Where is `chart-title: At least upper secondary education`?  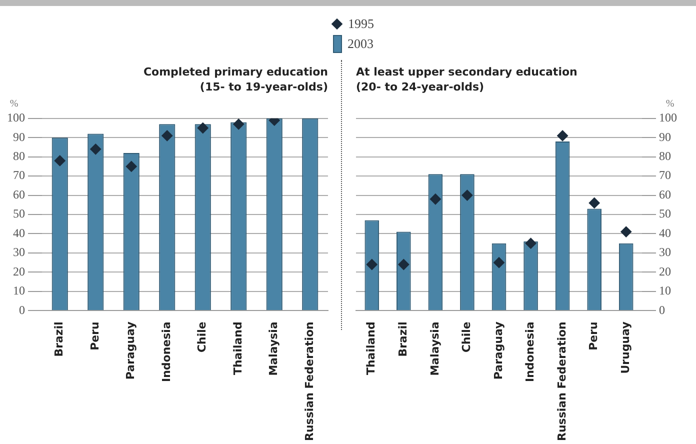 chart-title: At least upper secondary education is located at coordinates (467, 71).